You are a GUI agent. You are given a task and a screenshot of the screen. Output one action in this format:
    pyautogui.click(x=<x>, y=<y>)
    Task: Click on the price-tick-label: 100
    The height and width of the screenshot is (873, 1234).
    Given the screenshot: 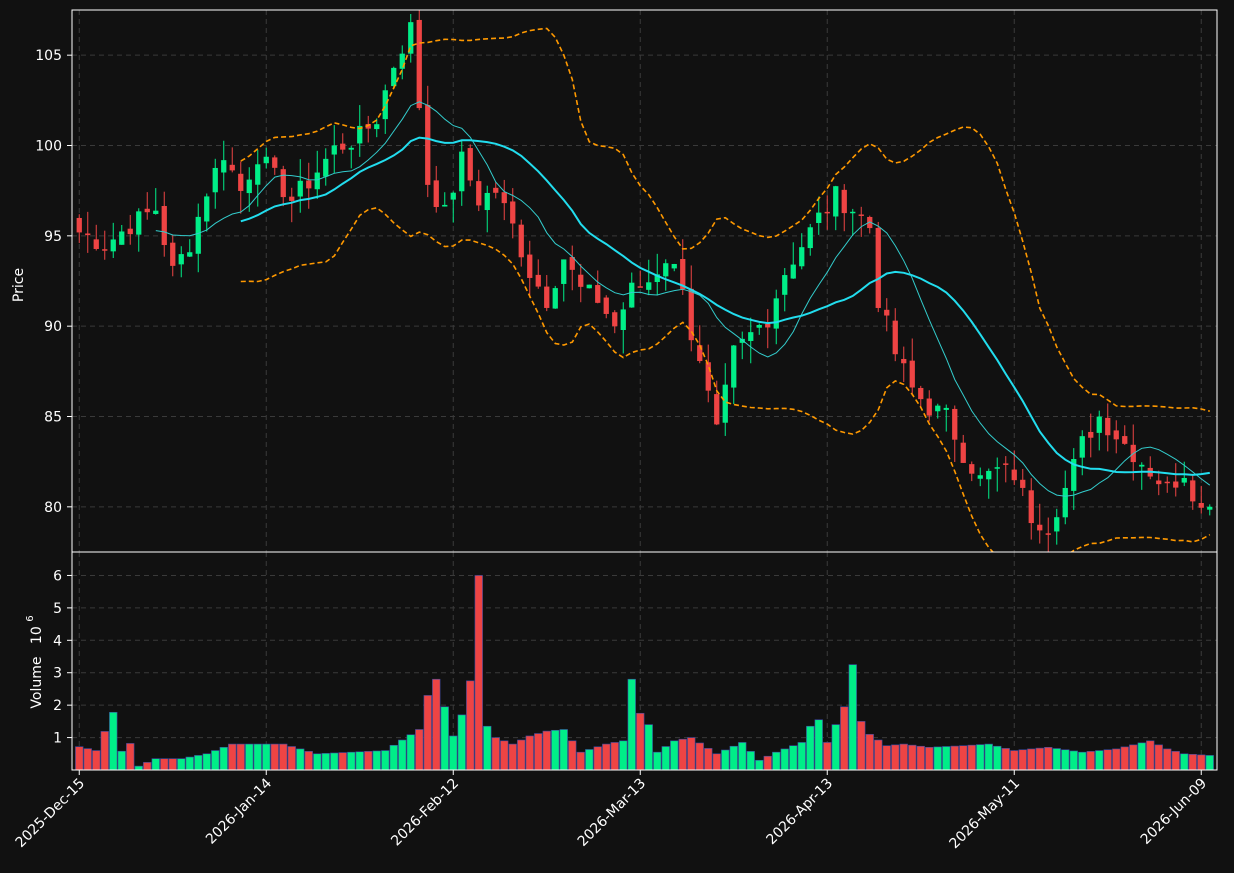 What is the action you would take?
    pyautogui.click(x=48, y=147)
    